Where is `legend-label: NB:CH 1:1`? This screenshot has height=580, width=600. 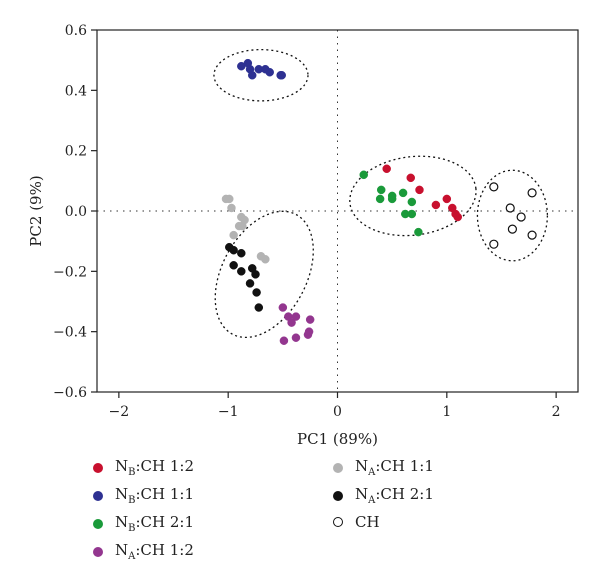
legend-label: NB:CH 1:1 is located at coordinates (155, 495).